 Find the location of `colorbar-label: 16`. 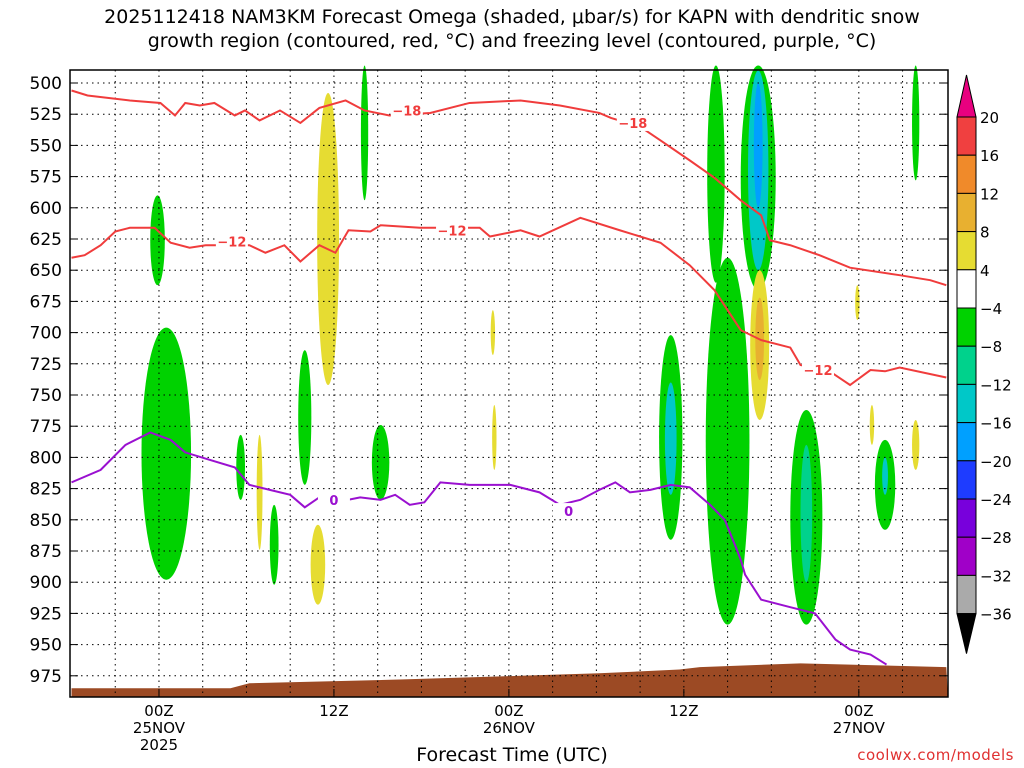

colorbar-label: 16 is located at coordinates (989, 156).